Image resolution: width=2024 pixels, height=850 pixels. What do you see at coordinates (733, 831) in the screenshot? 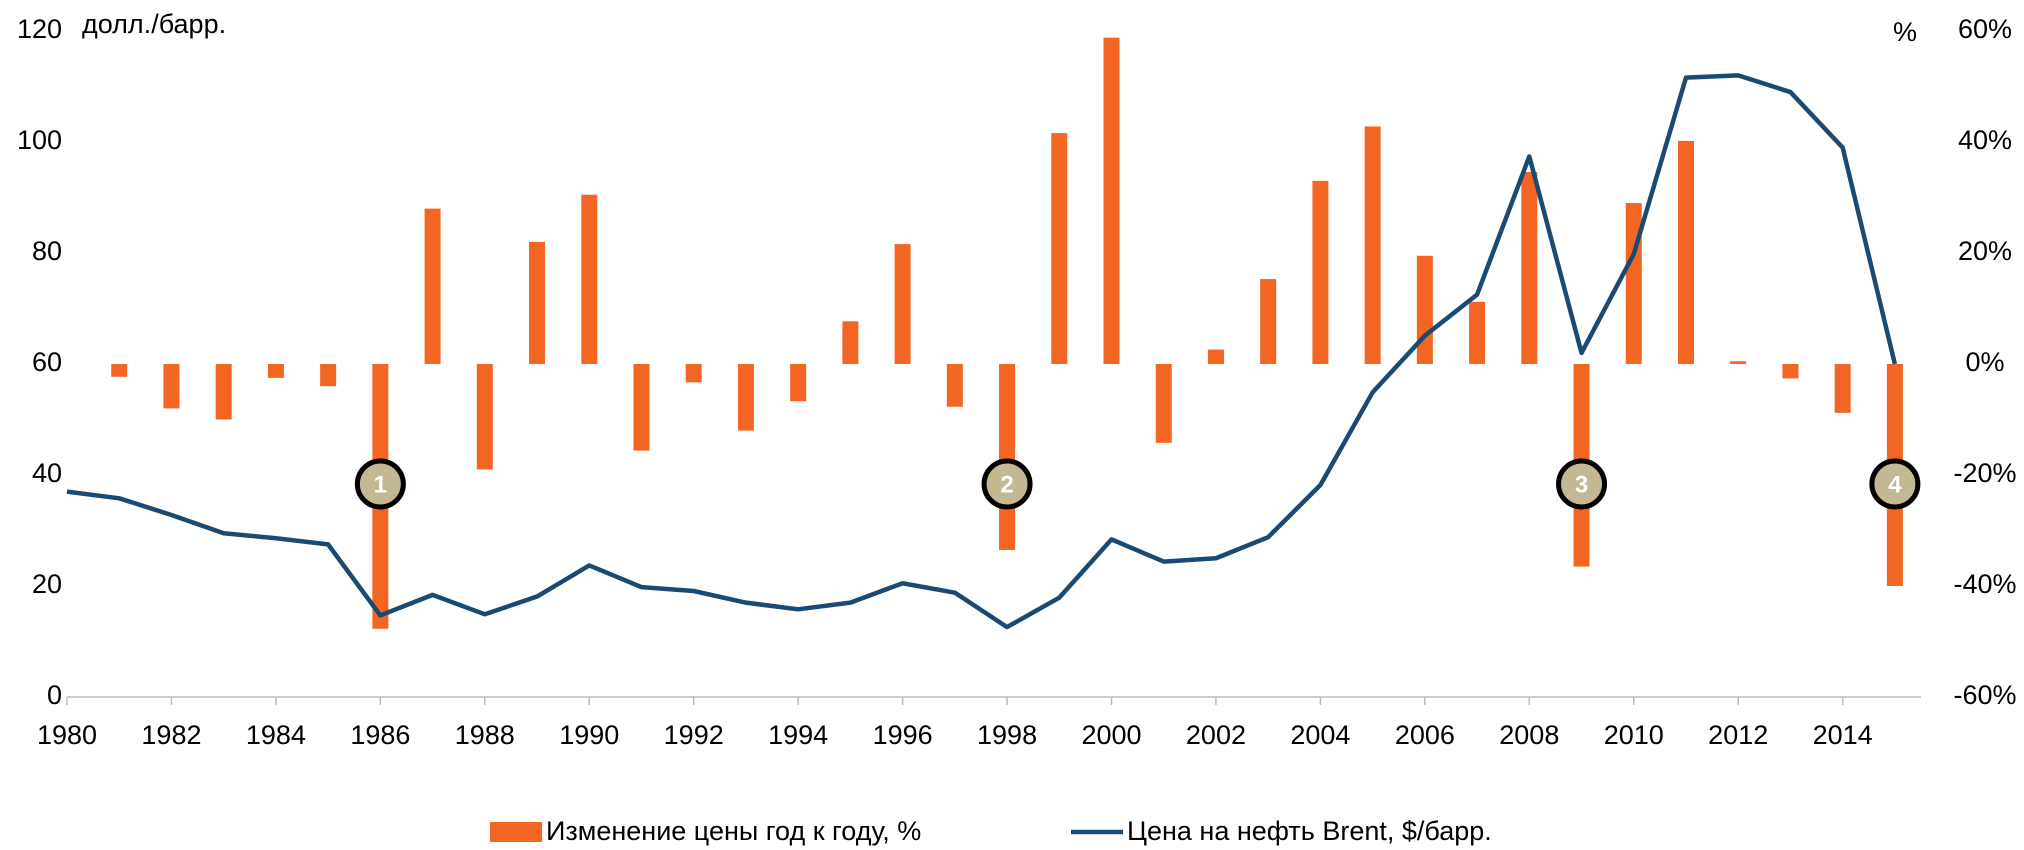
I see `legend-label: Изменение цены год к году, %` at bounding box center [733, 831].